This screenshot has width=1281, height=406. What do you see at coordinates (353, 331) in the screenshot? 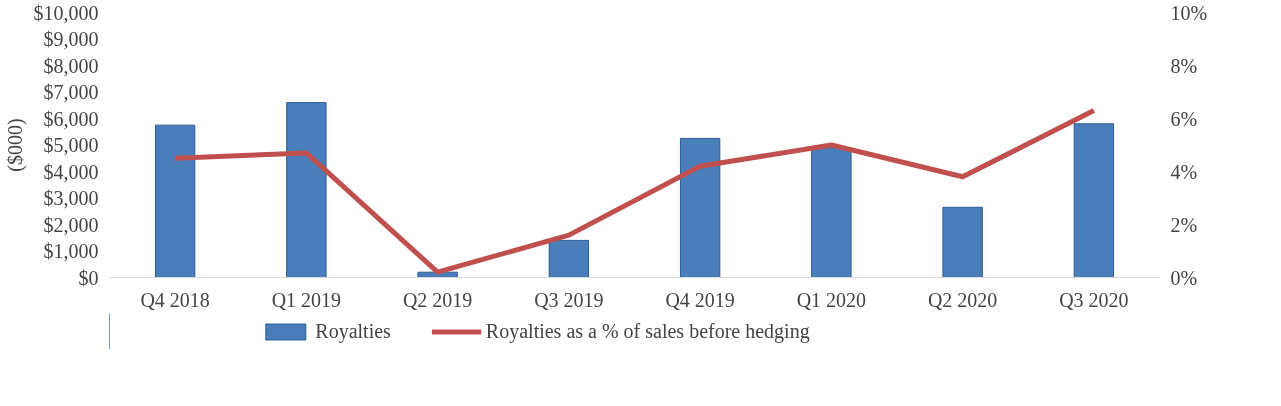
I see `legend-label: Royalties` at bounding box center [353, 331].